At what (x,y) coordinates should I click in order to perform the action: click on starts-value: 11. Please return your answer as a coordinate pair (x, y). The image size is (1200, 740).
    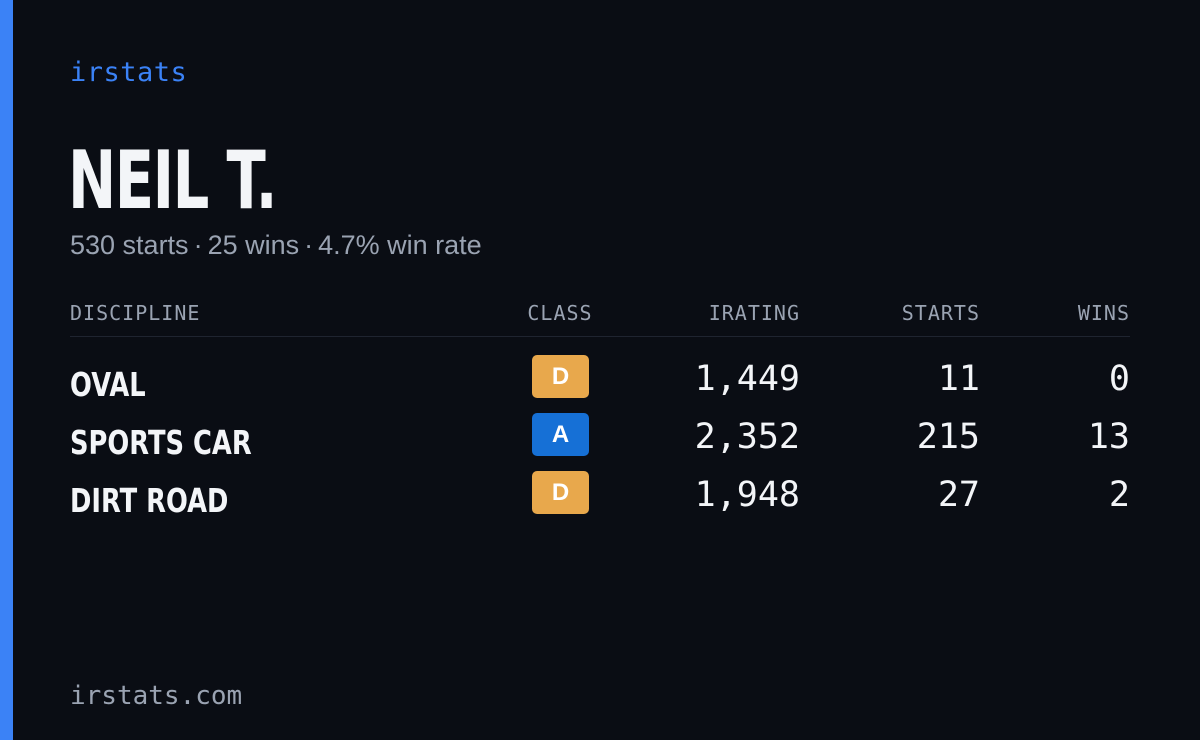
    Looking at the image, I should click on (958, 379).